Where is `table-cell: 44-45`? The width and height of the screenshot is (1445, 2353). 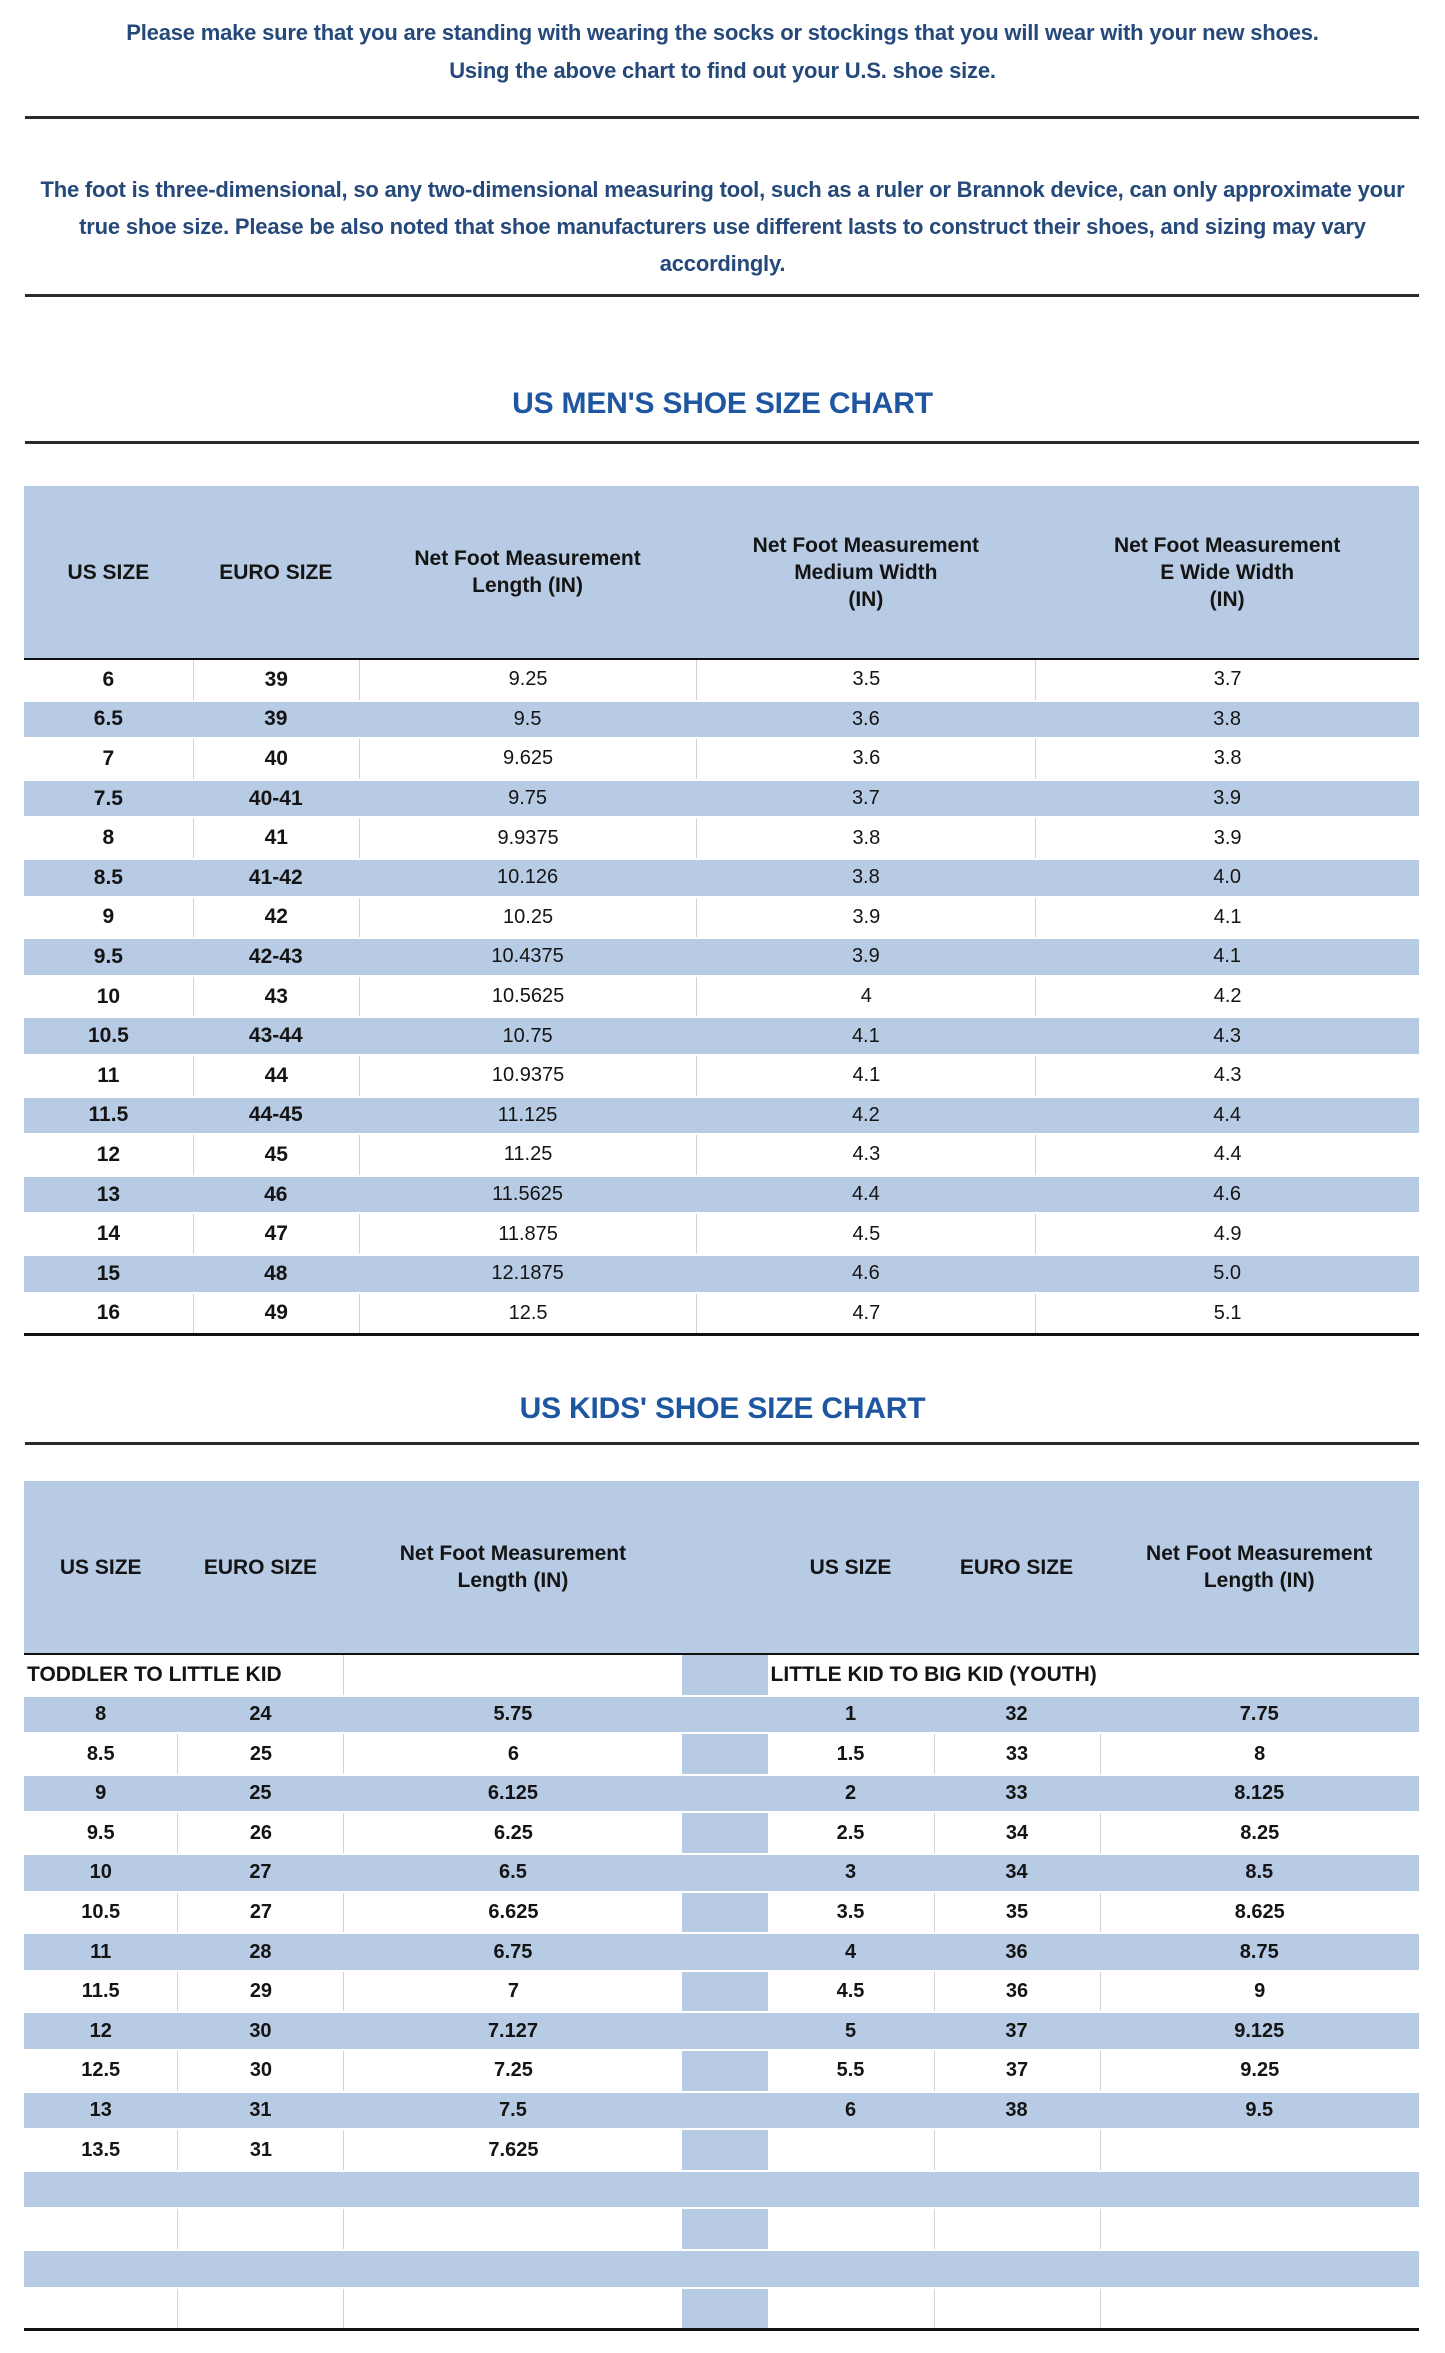 table-cell: 44-45 is located at coordinates (275, 1115).